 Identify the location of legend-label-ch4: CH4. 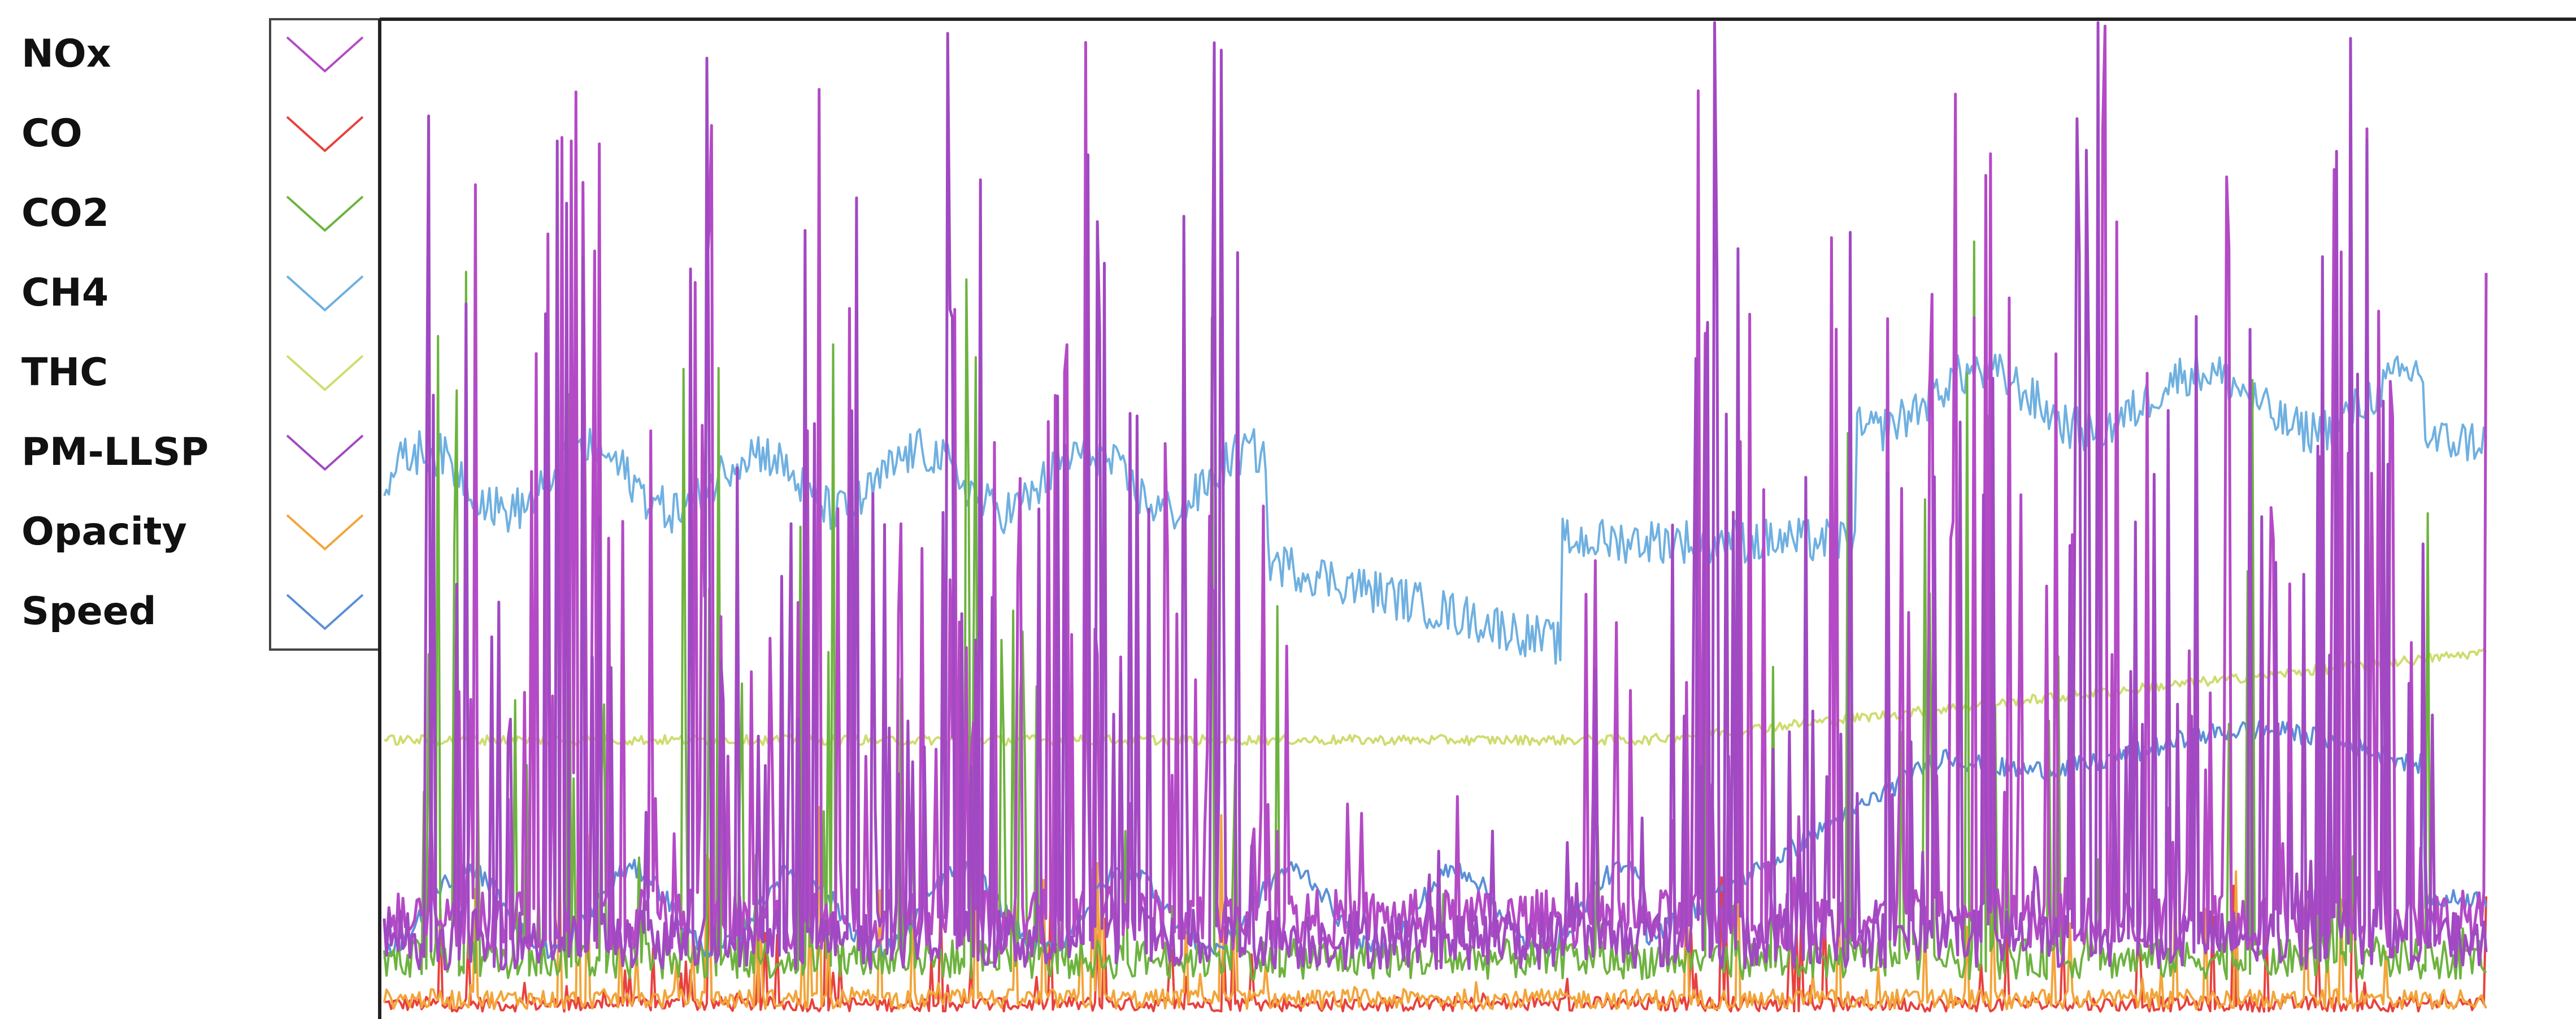
(65, 293).